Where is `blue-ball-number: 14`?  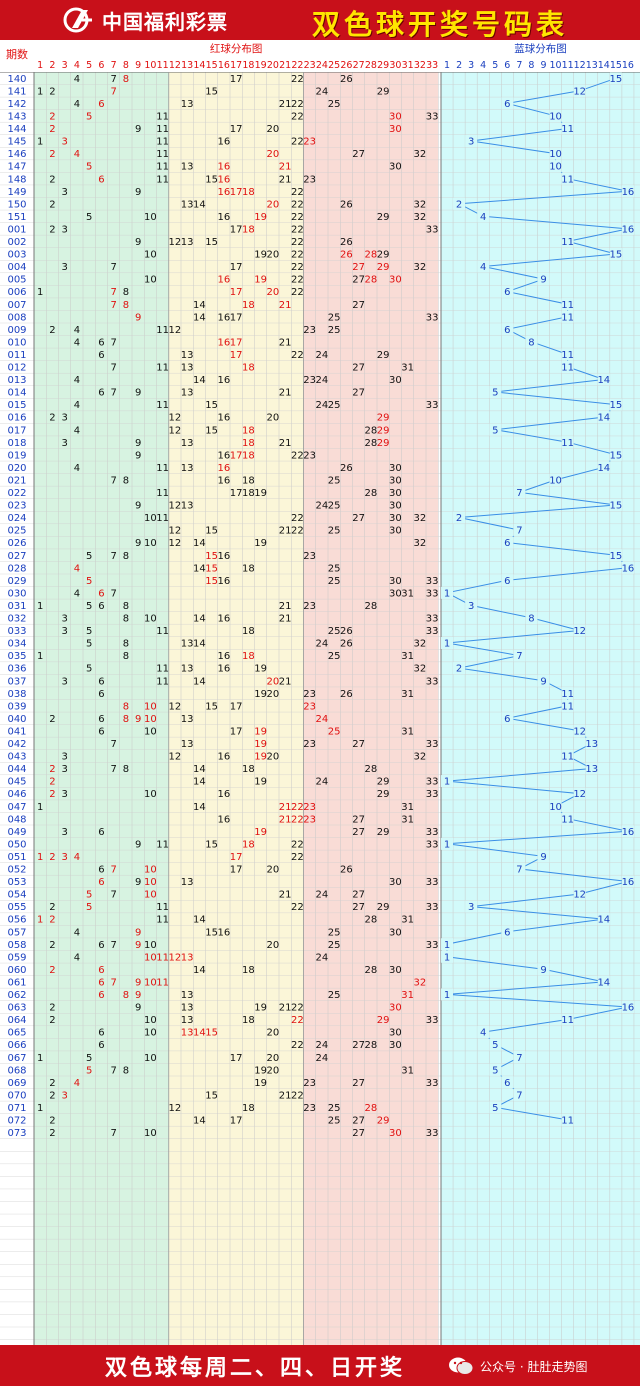
blue-ball-number: 14 is located at coordinates (603, 380).